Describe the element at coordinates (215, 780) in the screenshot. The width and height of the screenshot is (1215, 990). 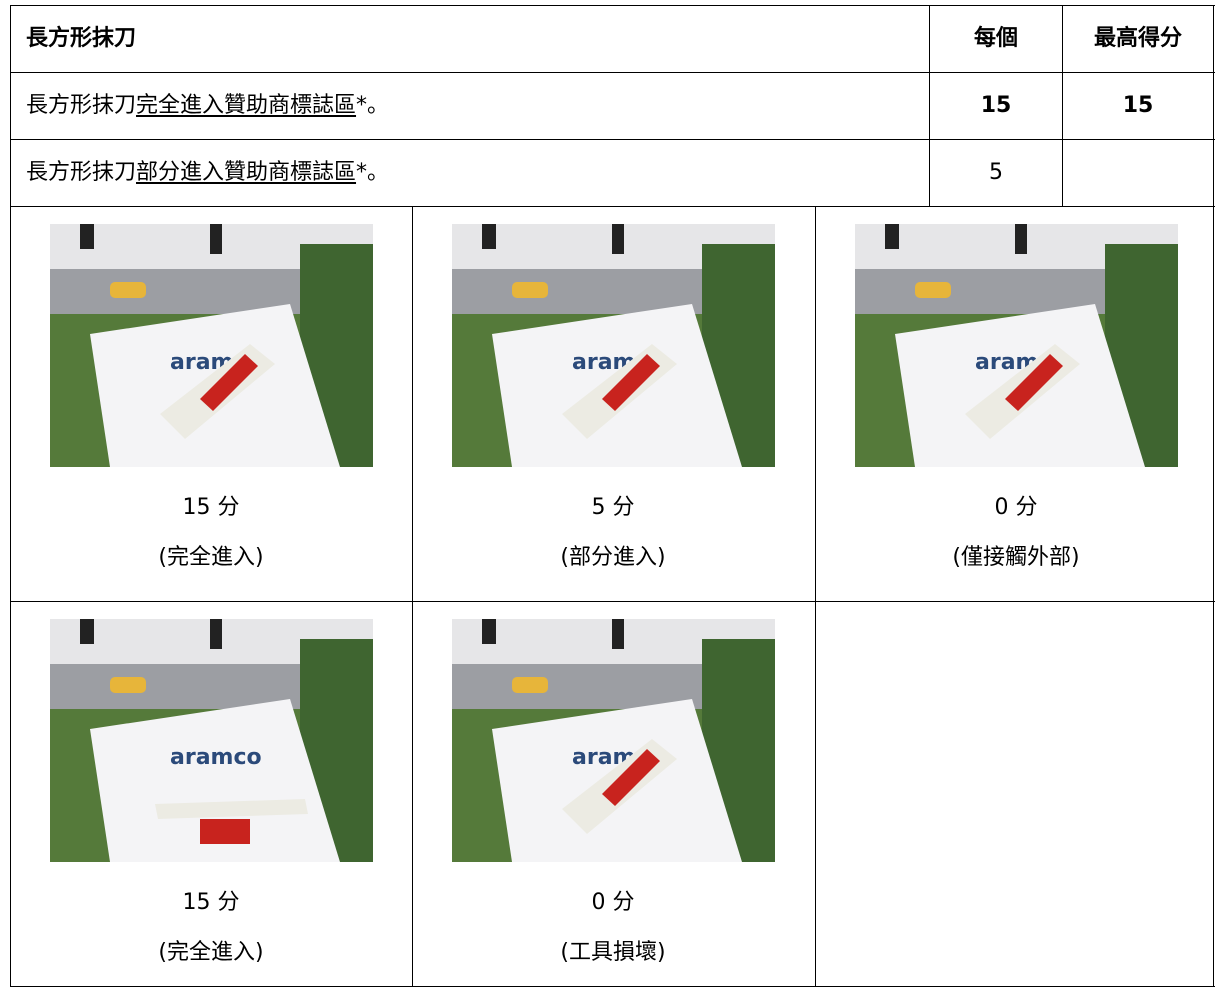
I see `sign` at that location.